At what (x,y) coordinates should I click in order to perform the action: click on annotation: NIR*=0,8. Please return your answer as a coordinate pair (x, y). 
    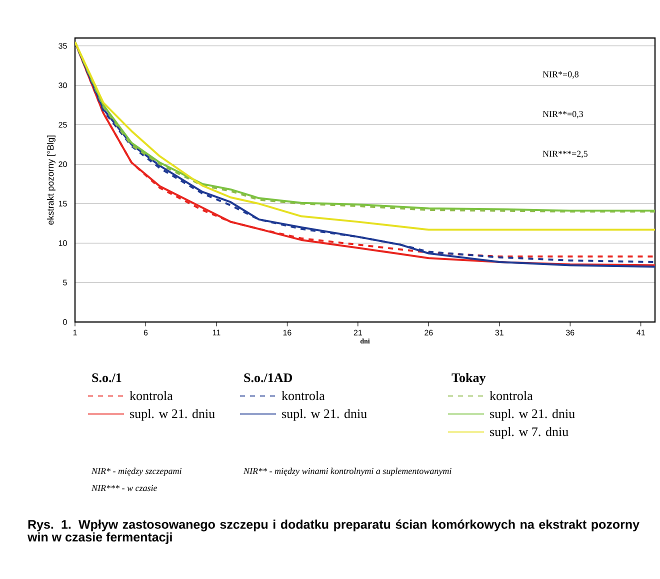
    Looking at the image, I should click on (560, 75).